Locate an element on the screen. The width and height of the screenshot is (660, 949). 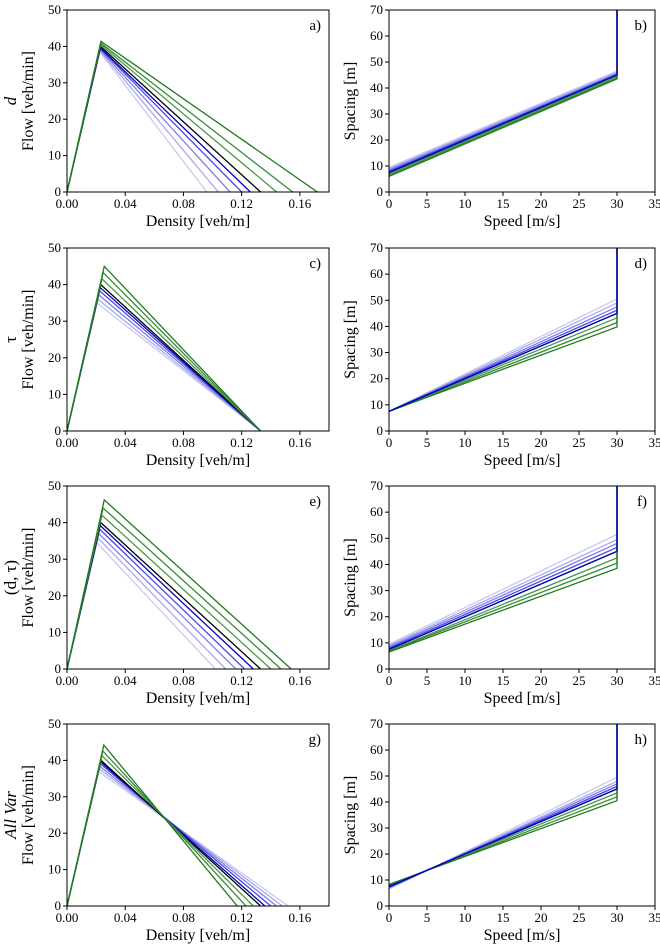
row-label: All Var is located at coordinates (10, 815).